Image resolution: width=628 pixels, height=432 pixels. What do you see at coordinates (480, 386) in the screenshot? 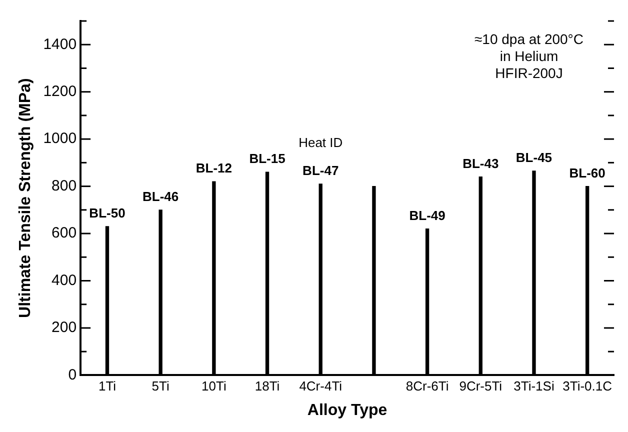
I see `x-tick-label: 9Cr-5Ti` at bounding box center [480, 386].